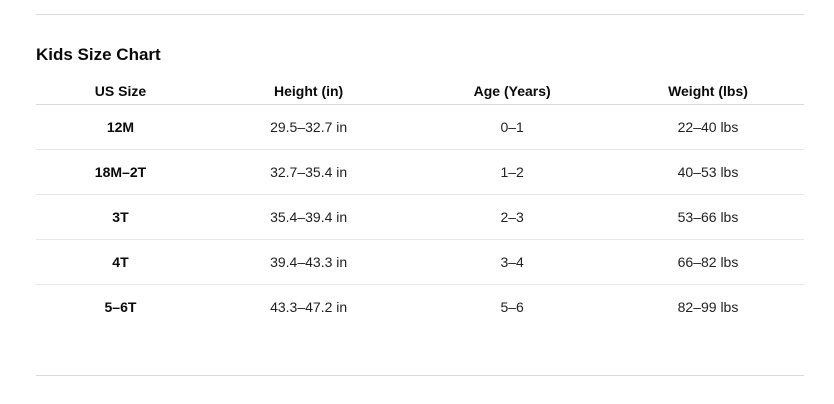  I want to click on table-row: 3T 35.4–39.4 in 2–3 53–66 lbs, so click(420, 217).